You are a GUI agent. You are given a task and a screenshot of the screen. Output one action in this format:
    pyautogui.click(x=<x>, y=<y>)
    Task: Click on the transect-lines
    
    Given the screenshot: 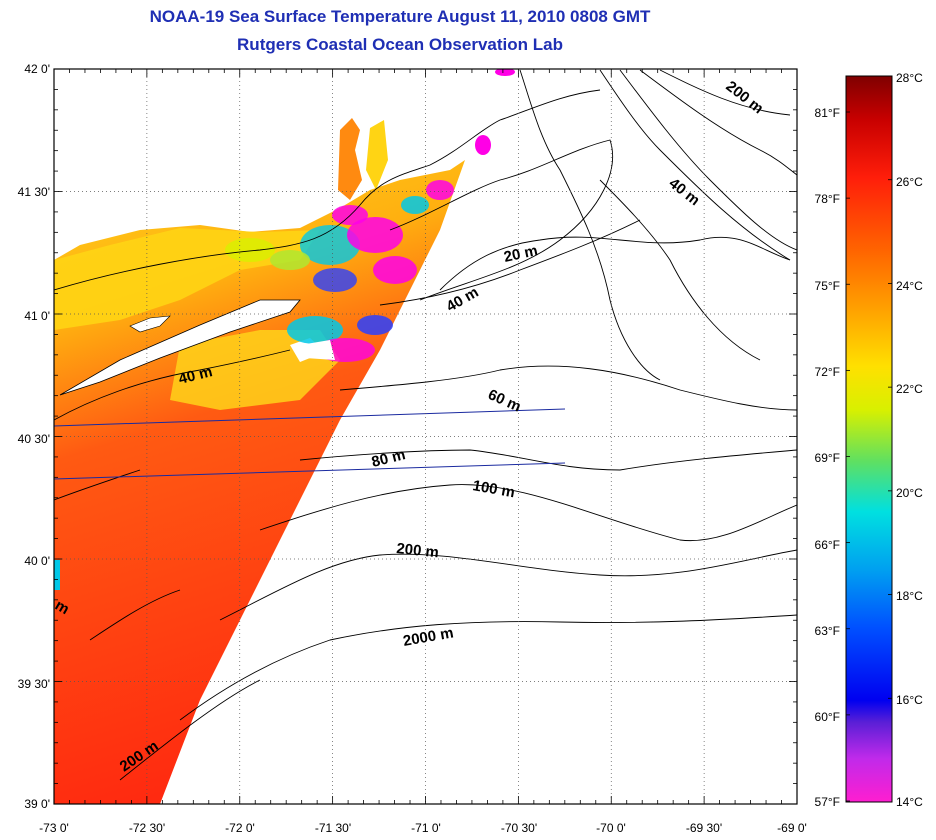 What is the action you would take?
    pyautogui.click(x=310, y=444)
    